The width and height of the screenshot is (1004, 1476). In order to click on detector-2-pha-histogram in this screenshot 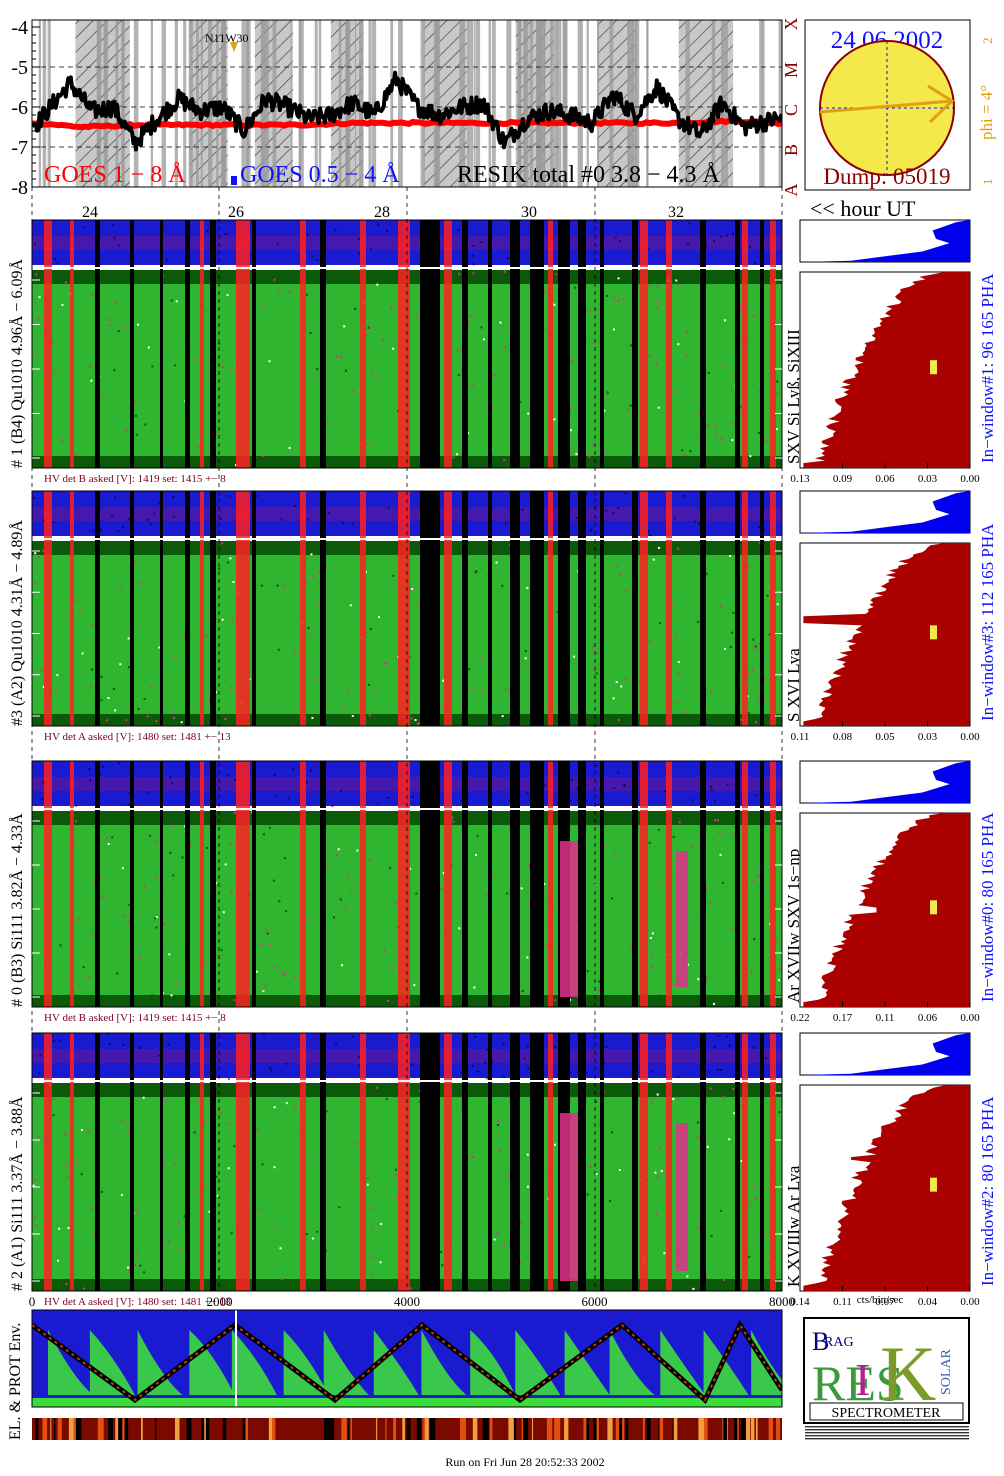, I will do `click(885, 782)`.